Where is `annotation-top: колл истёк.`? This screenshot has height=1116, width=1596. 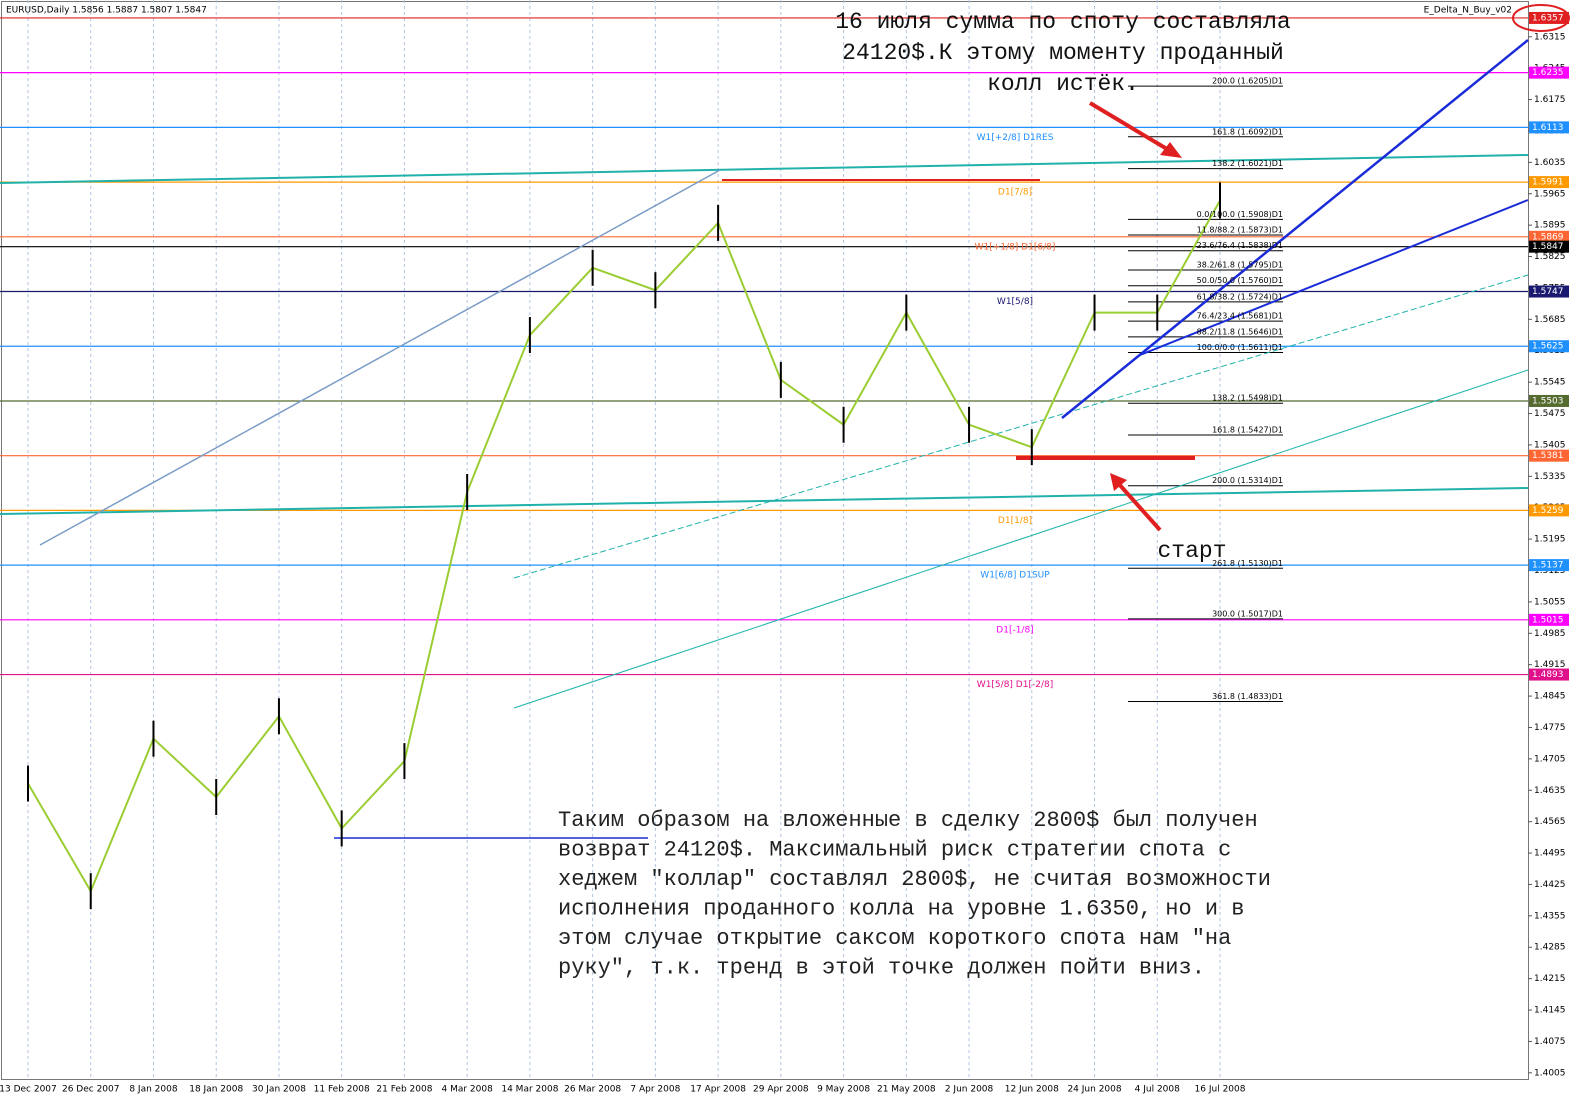
annotation-top: колл истёк. is located at coordinates (1063, 84).